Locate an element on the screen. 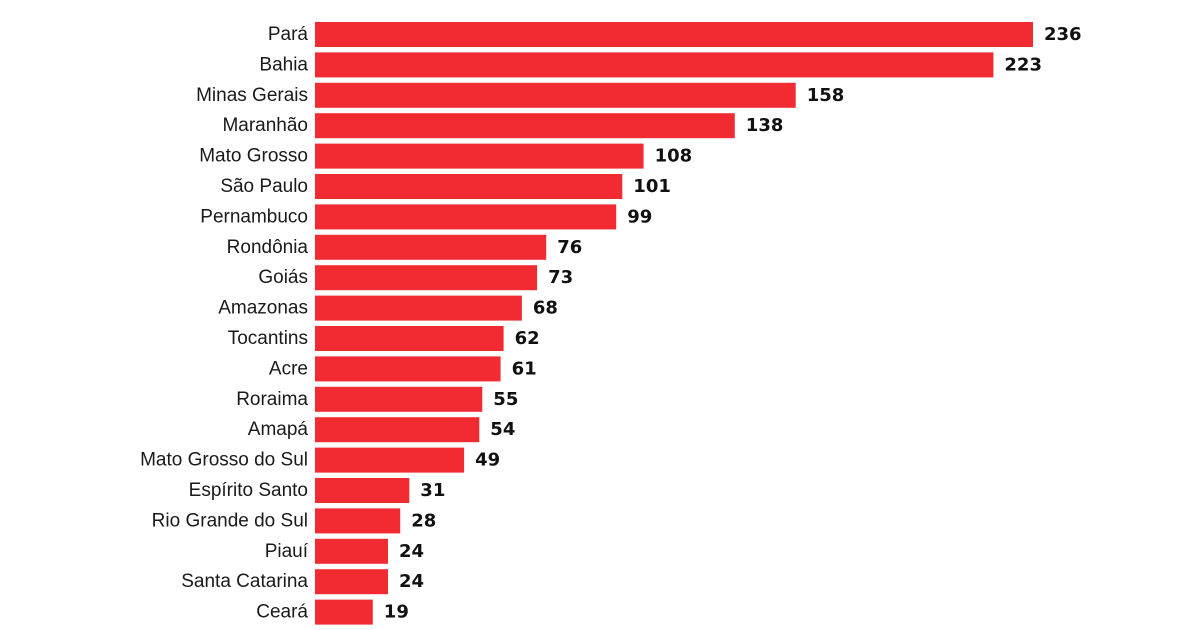  category-label: Bahia is located at coordinates (283, 64).